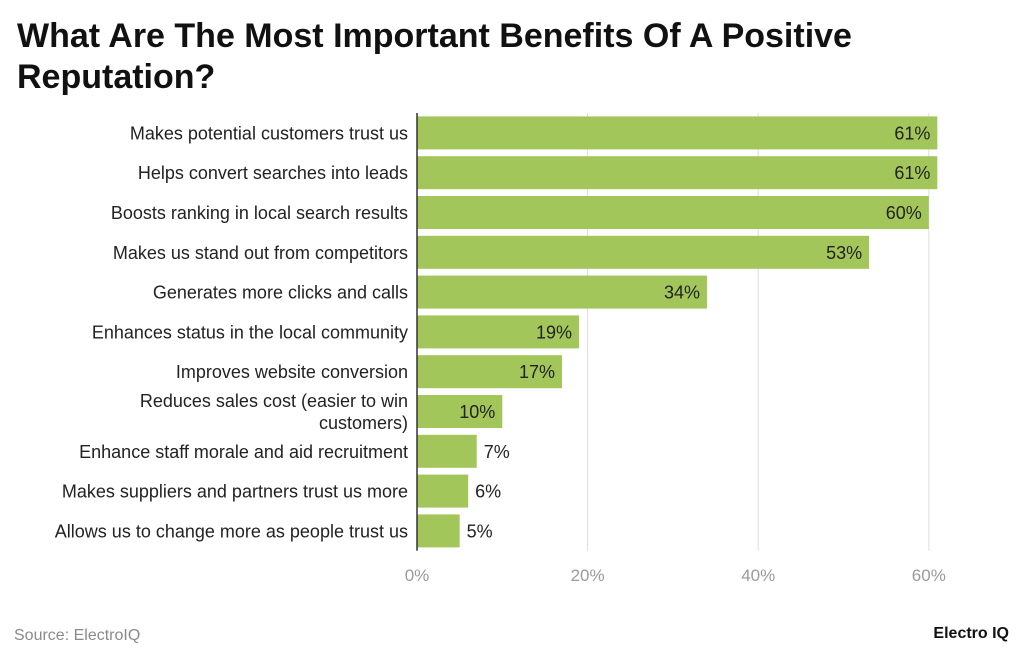 Image resolution: width=1023 pixels, height=661 pixels. I want to click on category-label: Improves website conversion, so click(292, 372).